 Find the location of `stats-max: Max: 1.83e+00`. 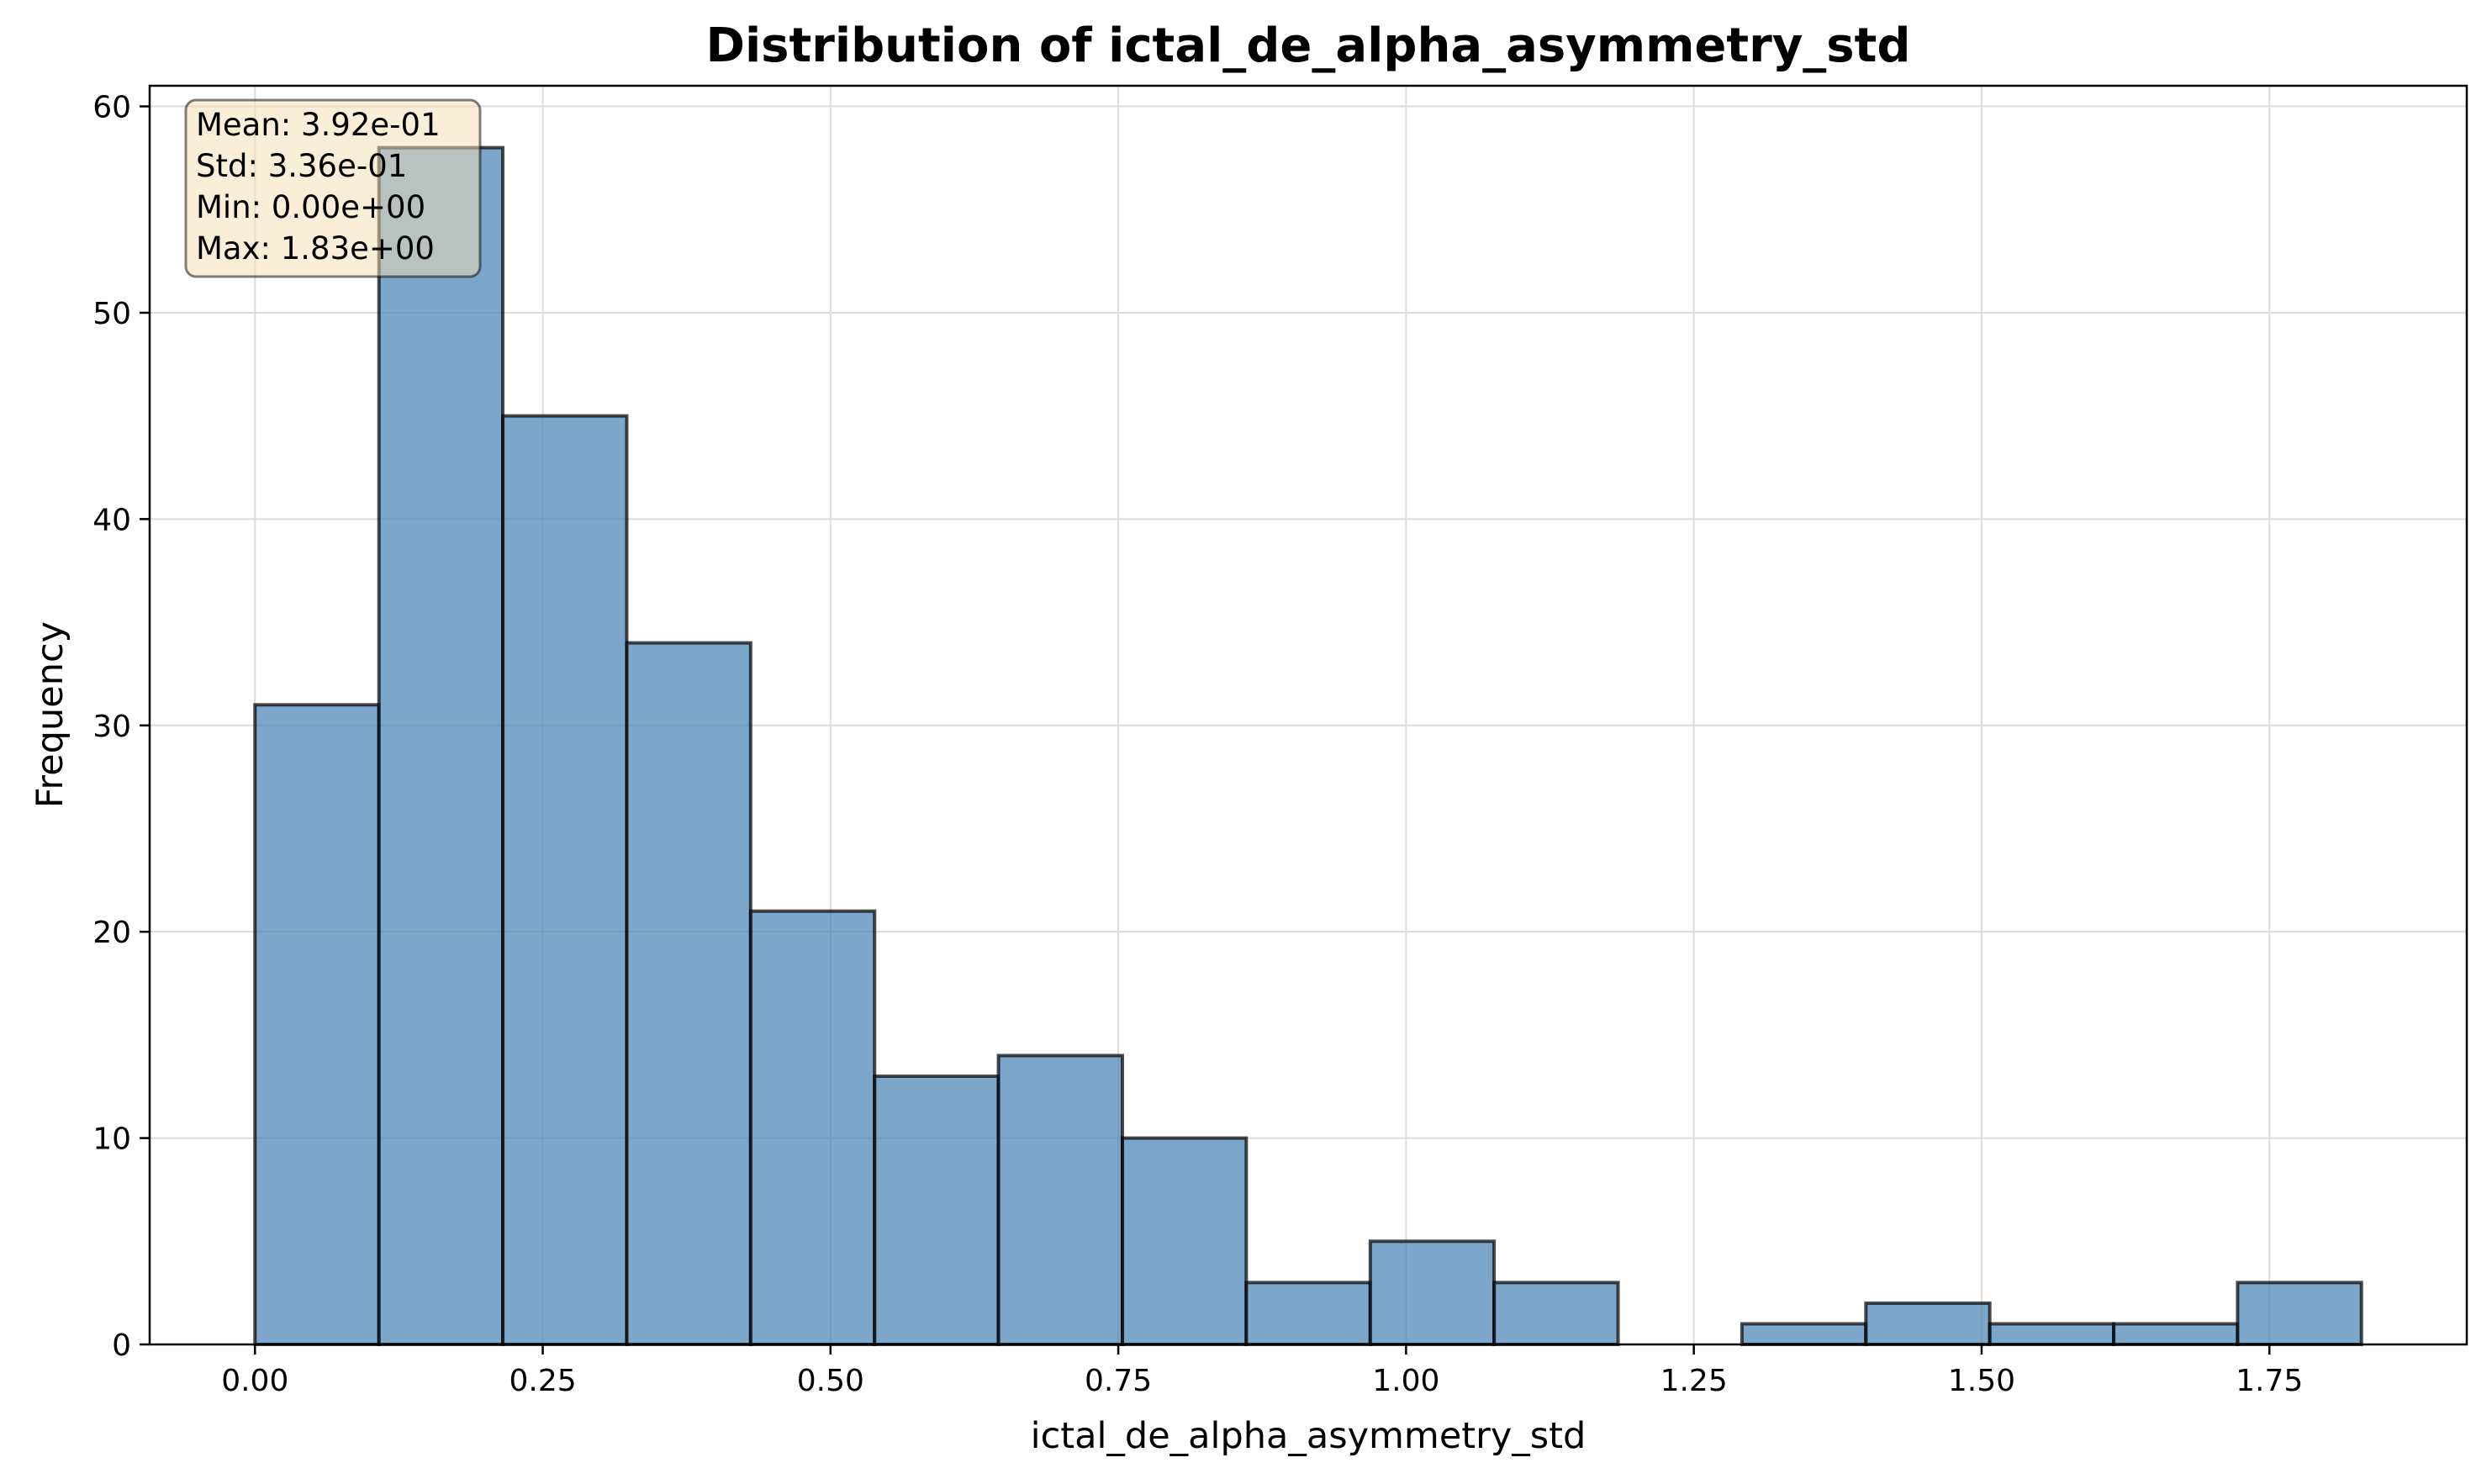

stats-max: Max: 1.83e+00 is located at coordinates (315, 248).